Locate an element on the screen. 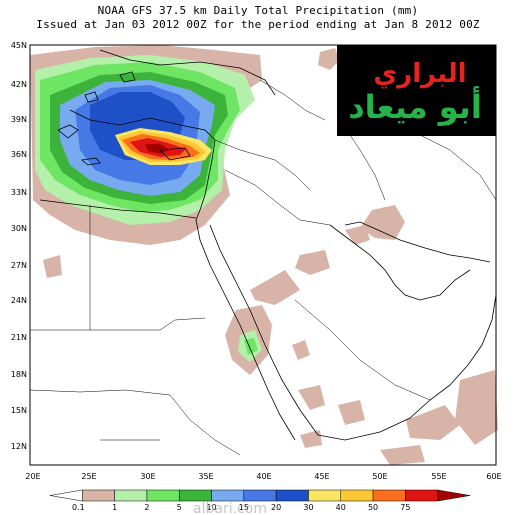  colorbar-label: 50 is located at coordinates (373, 507).